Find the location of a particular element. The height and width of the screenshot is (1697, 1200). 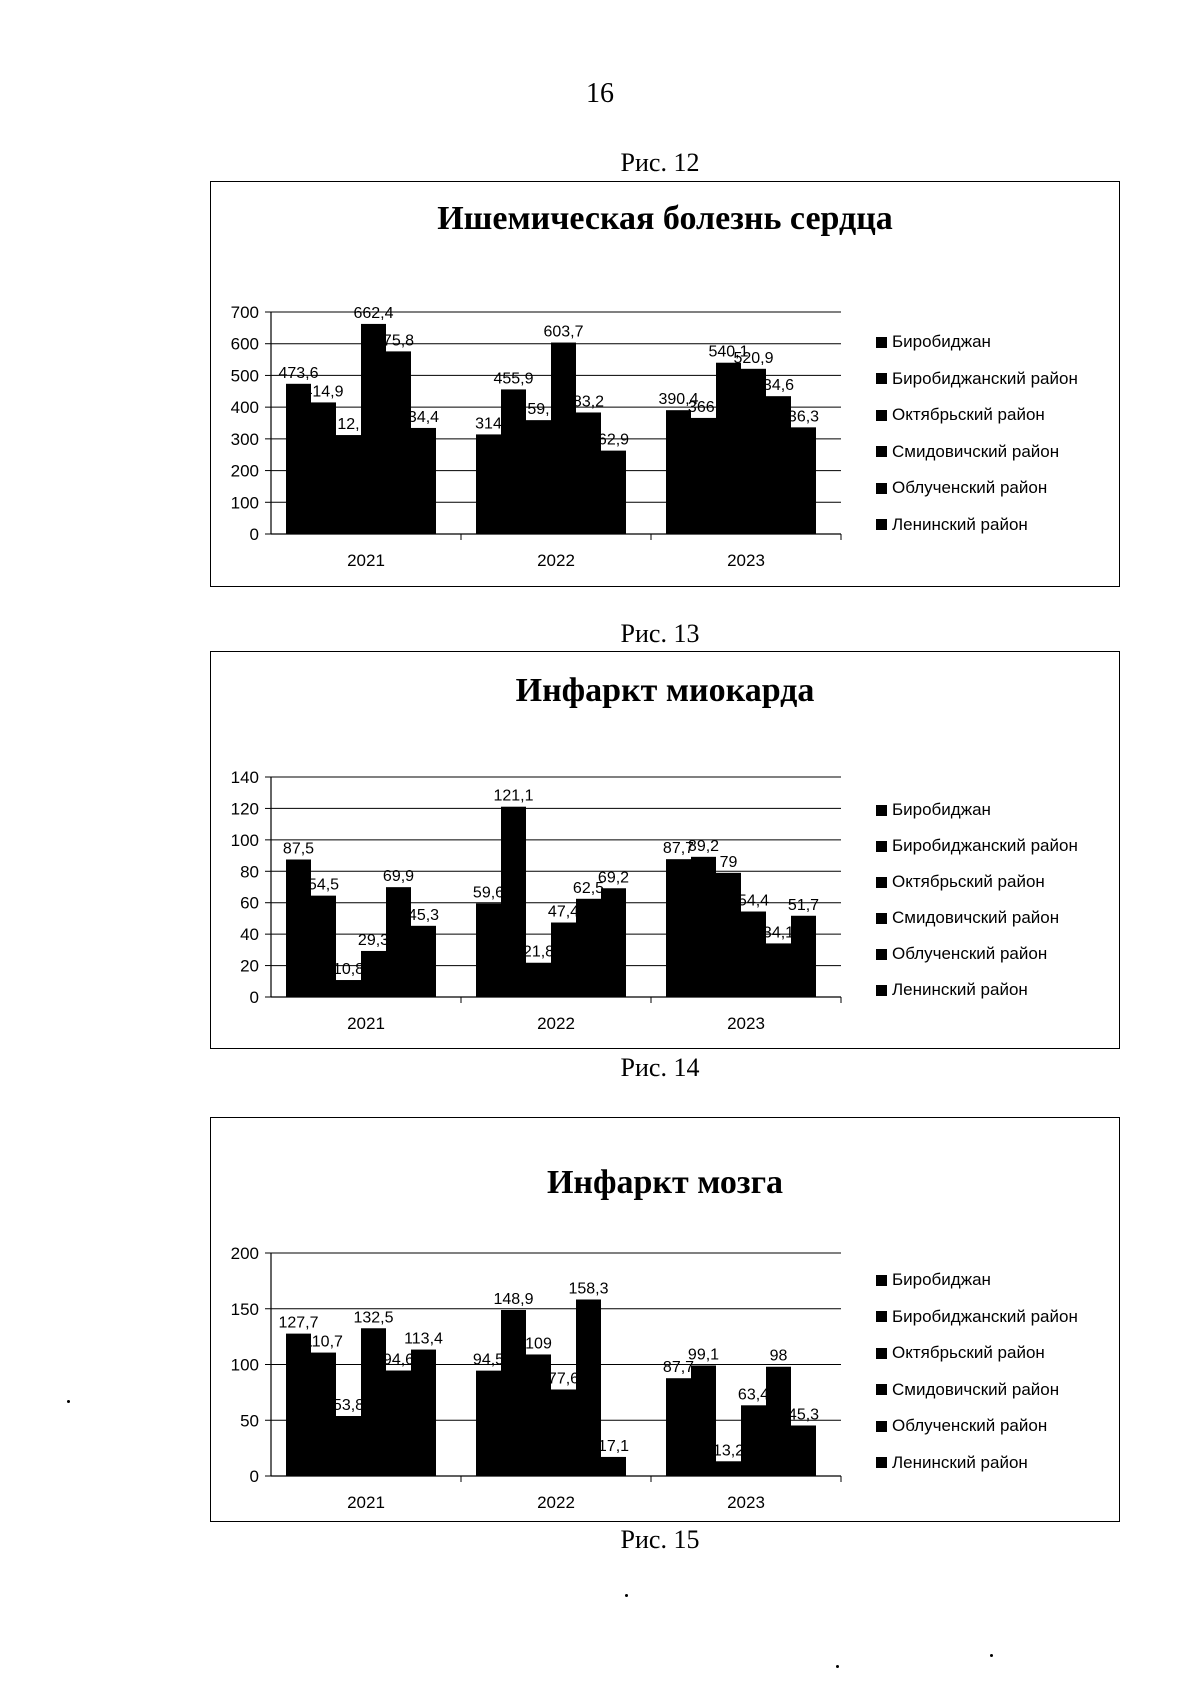

legend-item: Биробиджан is located at coordinates (933, 342).